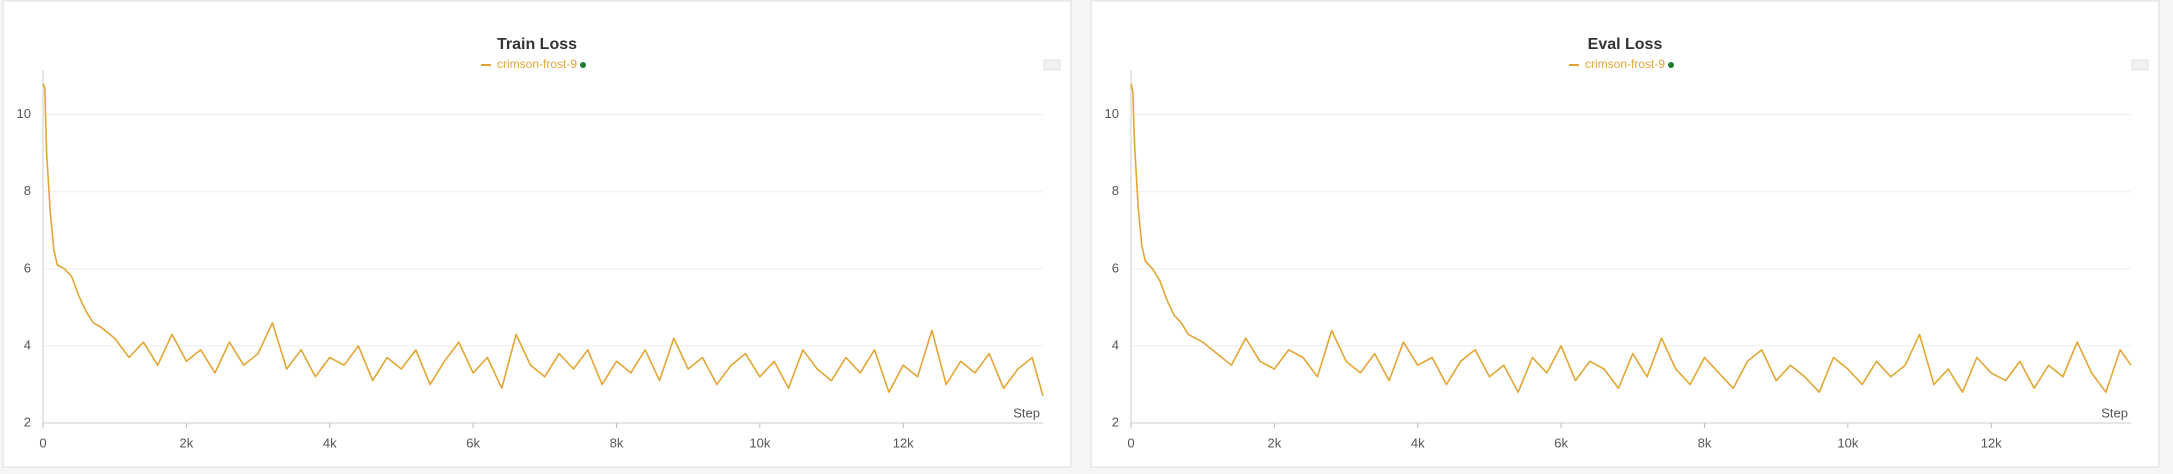  What do you see at coordinates (1625, 44) in the screenshot?
I see `chart-title: Eval Loss` at bounding box center [1625, 44].